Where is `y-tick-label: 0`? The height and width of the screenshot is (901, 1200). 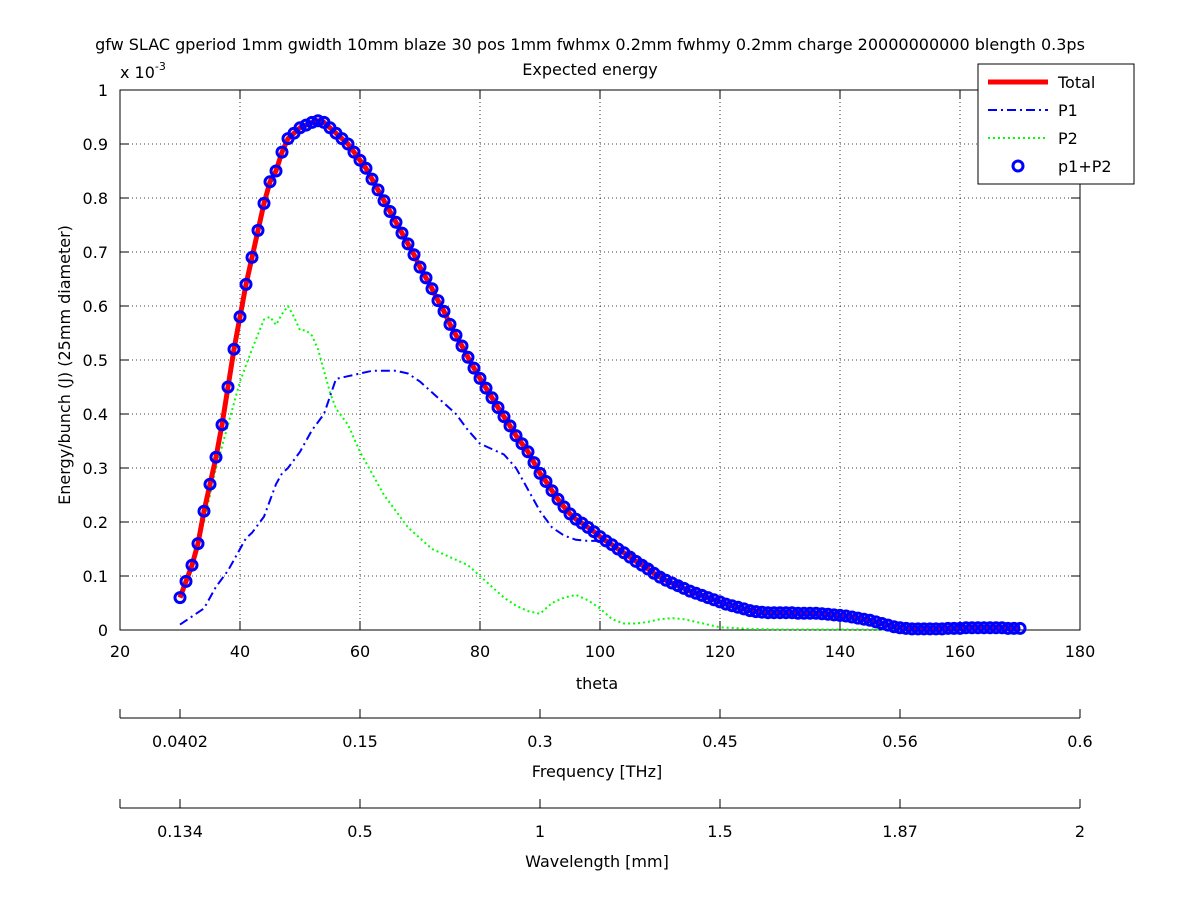 y-tick-label: 0 is located at coordinates (103, 630).